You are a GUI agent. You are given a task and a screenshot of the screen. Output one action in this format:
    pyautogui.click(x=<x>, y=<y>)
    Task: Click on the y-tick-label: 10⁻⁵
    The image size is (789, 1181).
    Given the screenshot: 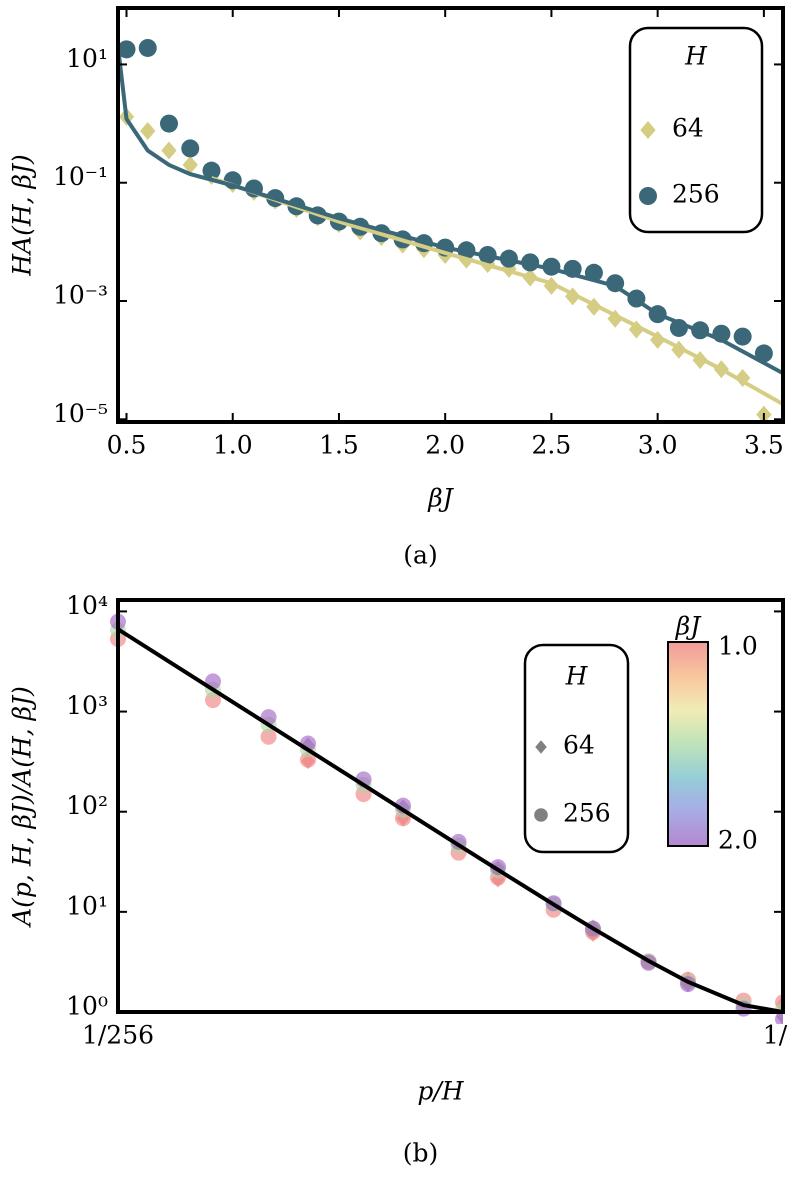 What is the action you would take?
    pyautogui.click(x=80, y=413)
    